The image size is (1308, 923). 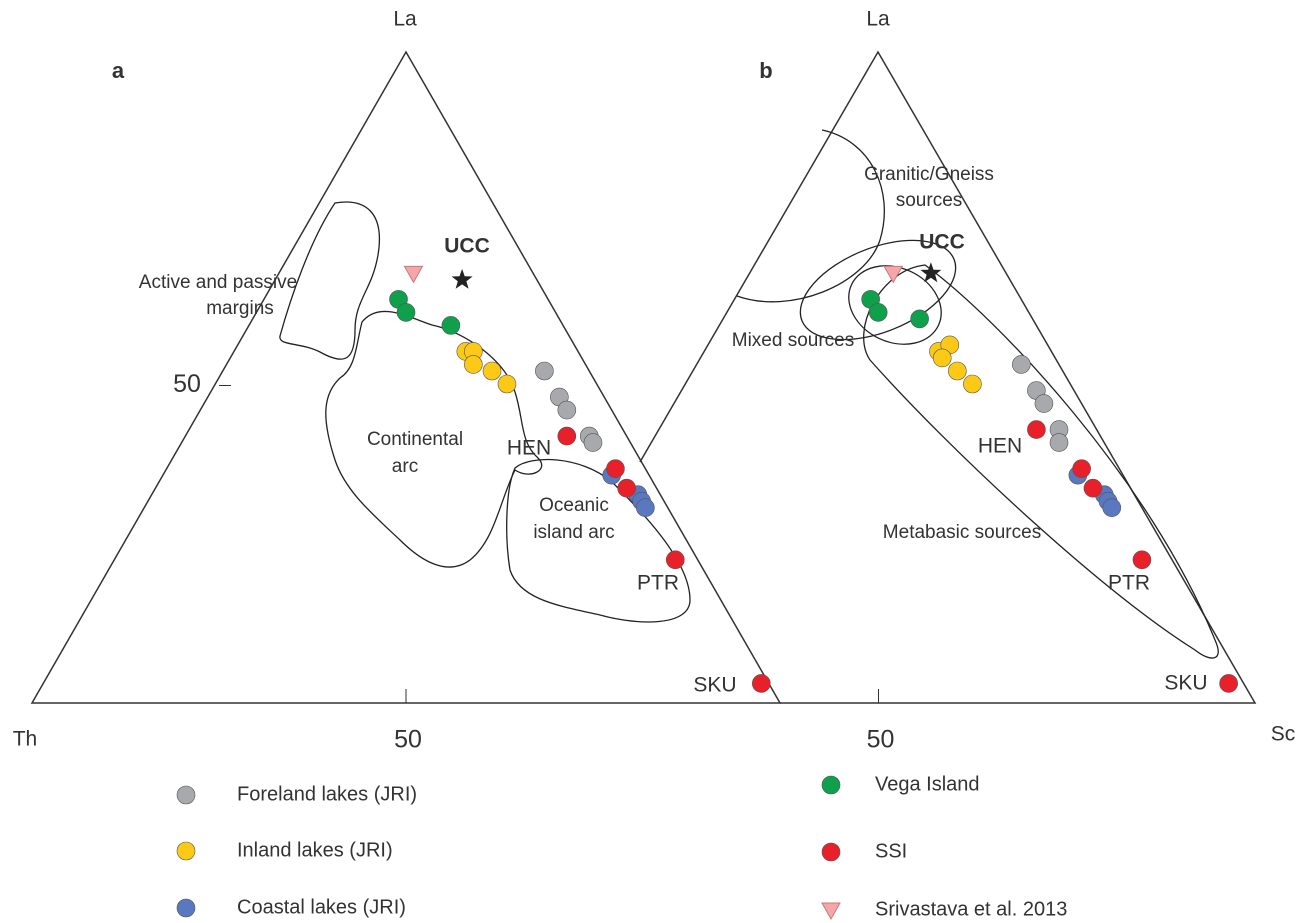 What do you see at coordinates (573, 532) in the screenshot?
I see `region-label: island arc` at bounding box center [573, 532].